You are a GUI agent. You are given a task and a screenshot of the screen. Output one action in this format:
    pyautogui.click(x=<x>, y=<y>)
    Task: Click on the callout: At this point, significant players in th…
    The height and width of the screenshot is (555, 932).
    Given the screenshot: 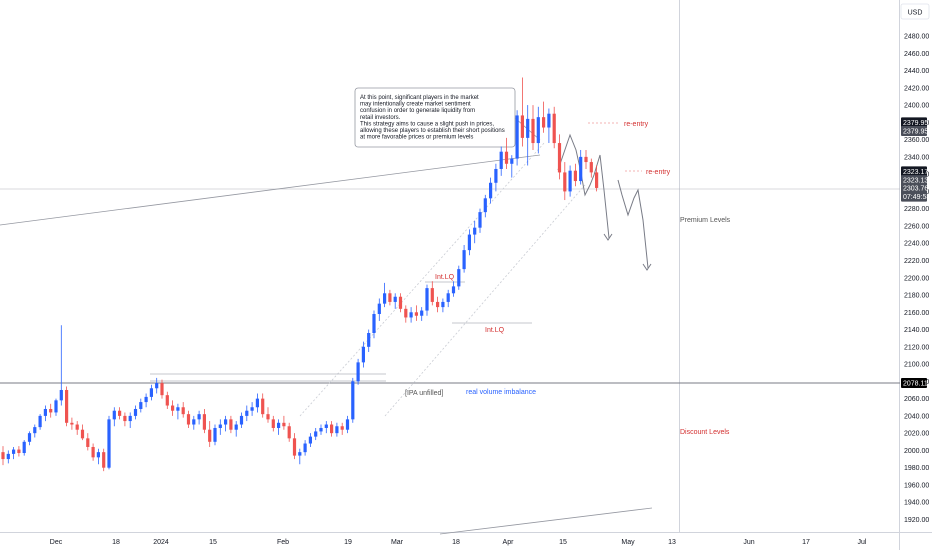 What is the action you would take?
    pyautogui.click(x=447, y=117)
    